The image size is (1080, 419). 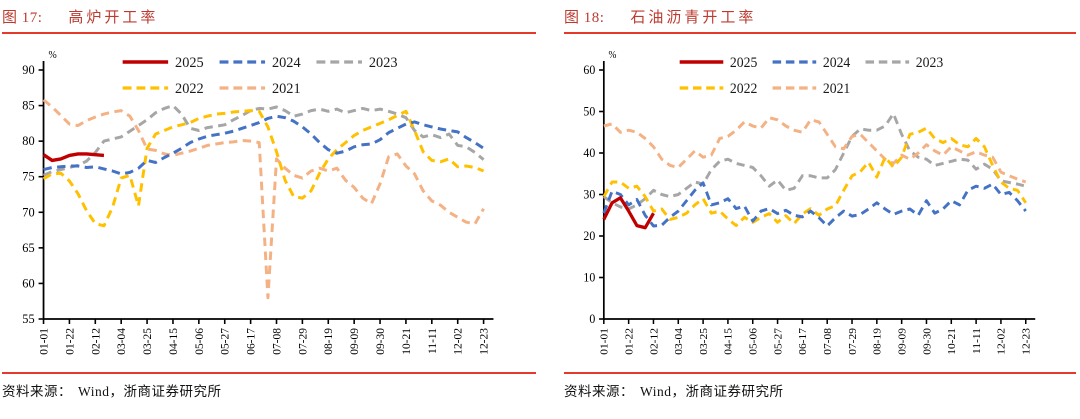 What do you see at coordinates (592, 319) in the screenshot?
I see `y-tick-label: 0` at bounding box center [592, 319].